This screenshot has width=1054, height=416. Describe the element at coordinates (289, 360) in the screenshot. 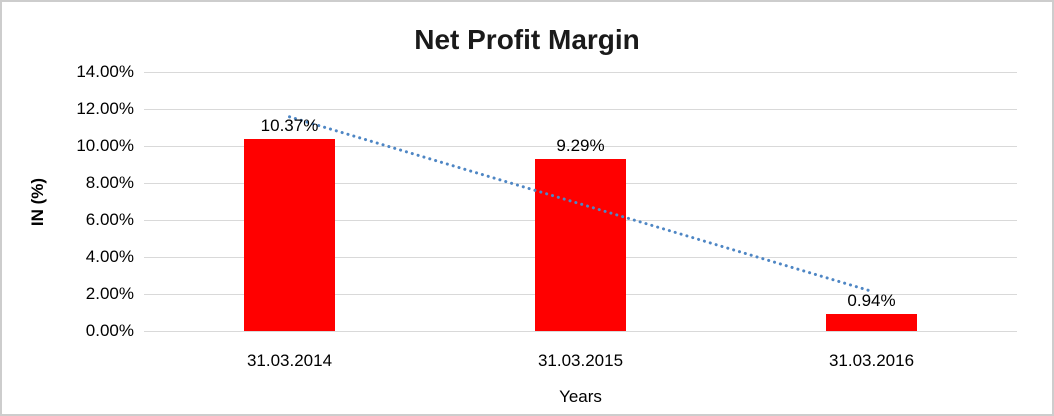

I see `x-tick-label: 31.03.2014` at that location.